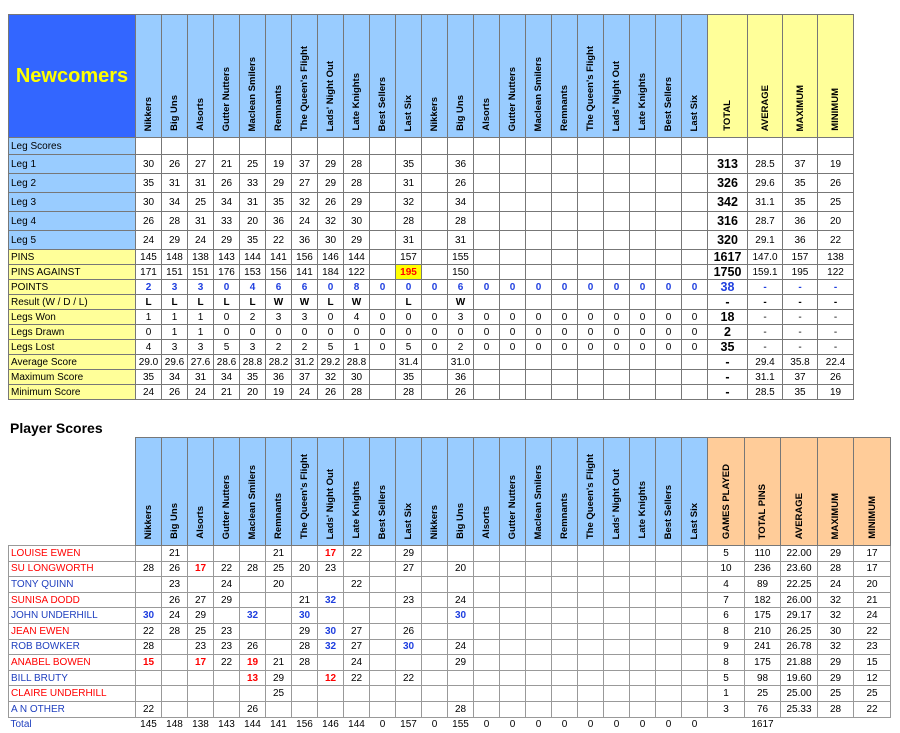  Describe the element at coordinates (226, 302) in the screenshot. I see `cell: L` at that location.